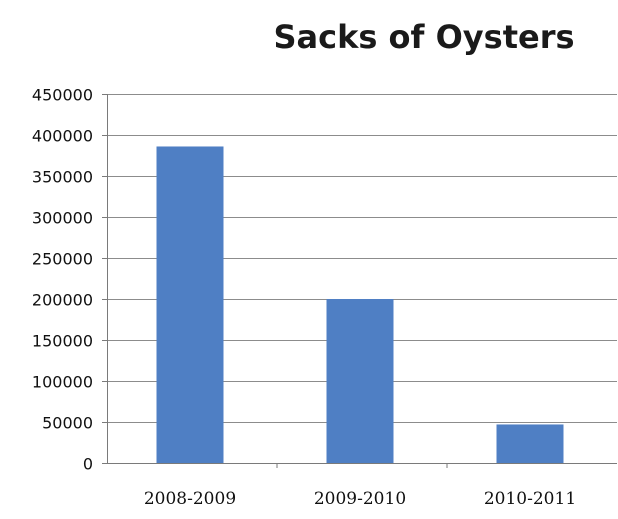 This screenshot has width=618, height=519. What do you see at coordinates (423, 37) in the screenshot?
I see `chart-title: Sacks of Oysters` at bounding box center [423, 37].